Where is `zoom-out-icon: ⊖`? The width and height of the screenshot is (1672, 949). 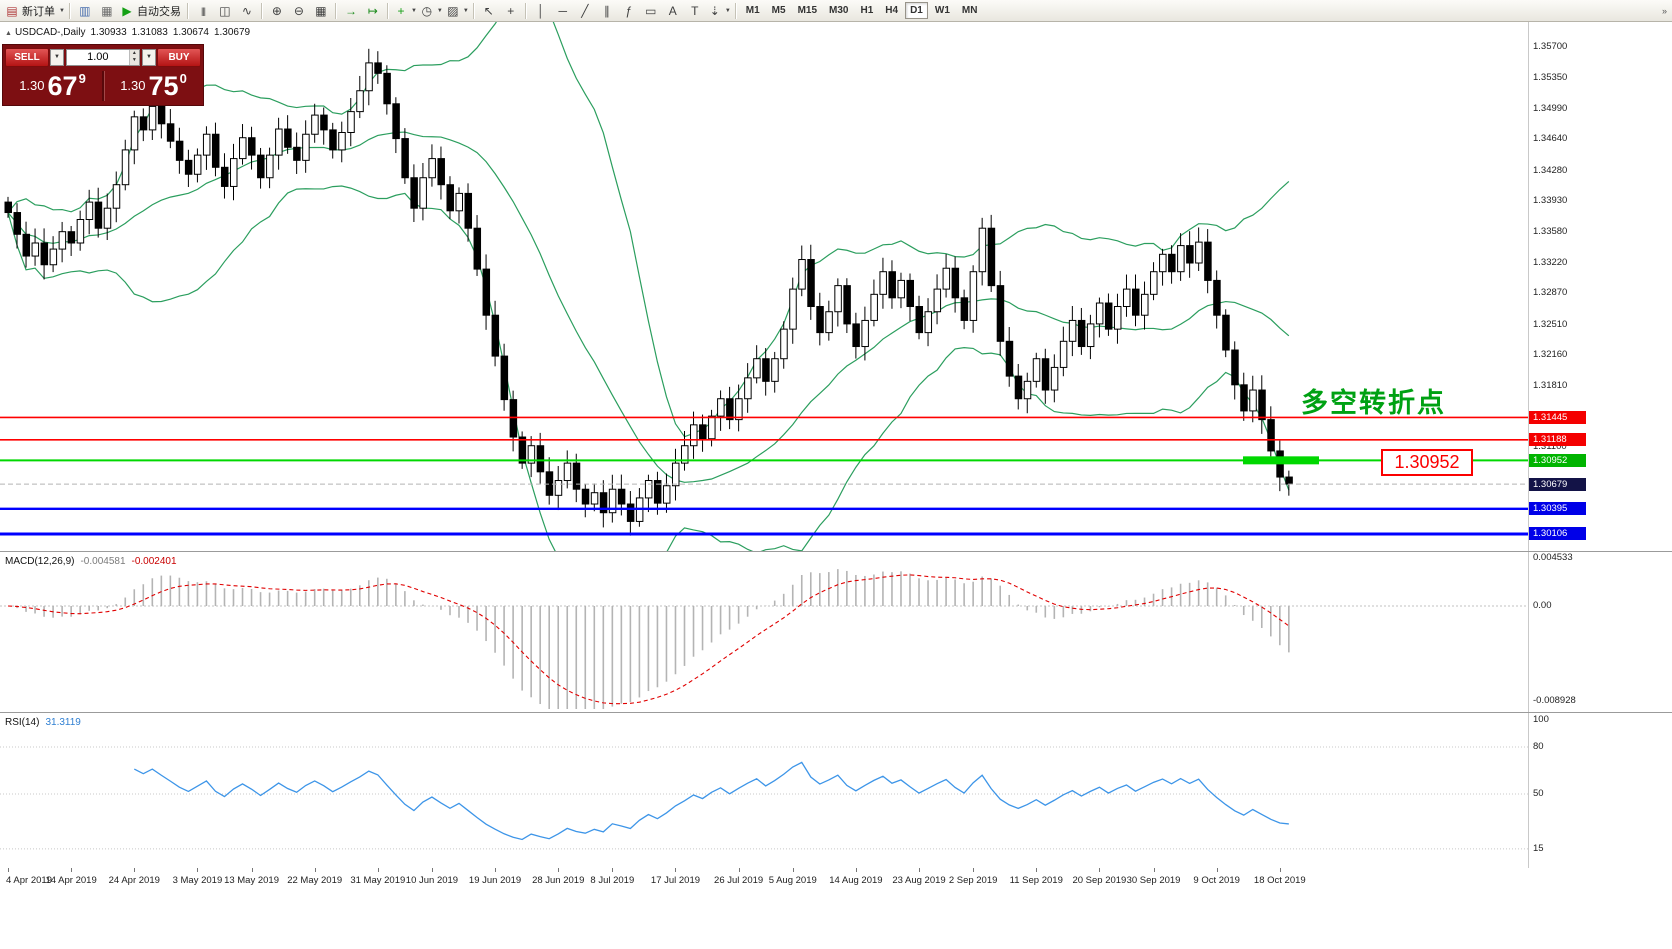 zoom-out-icon: ⊖ is located at coordinates (299, 11).